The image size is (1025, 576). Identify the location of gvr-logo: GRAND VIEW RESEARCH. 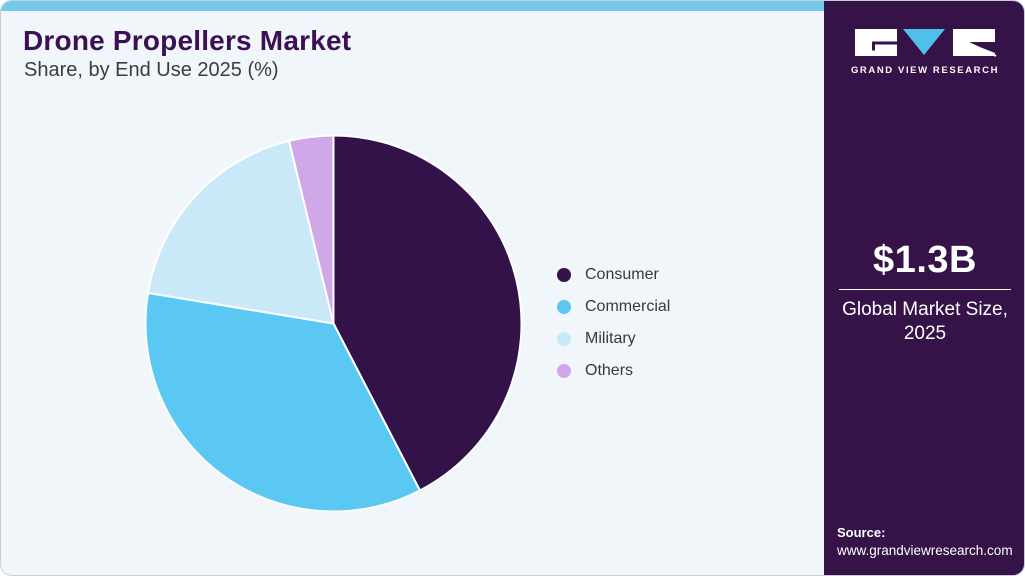
(924, 52).